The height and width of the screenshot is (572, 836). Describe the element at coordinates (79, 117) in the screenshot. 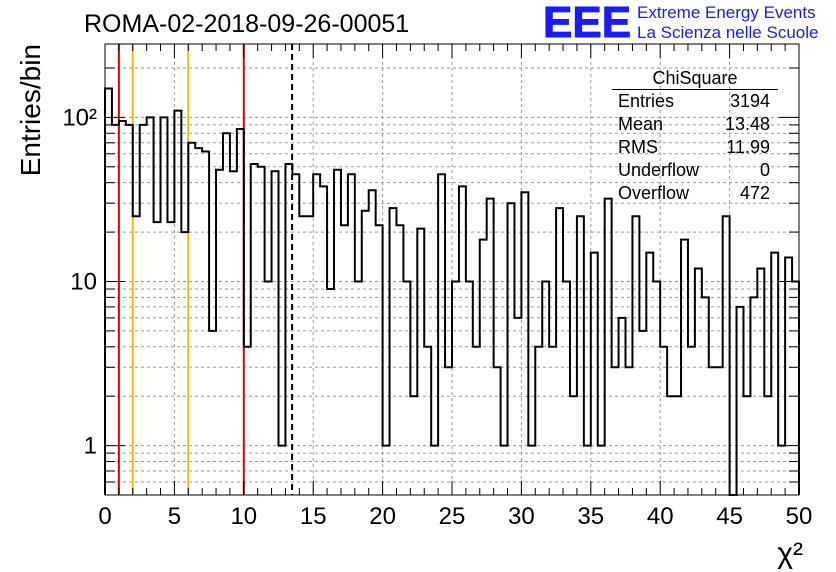

I see `y-tick-label: 10²` at that location.